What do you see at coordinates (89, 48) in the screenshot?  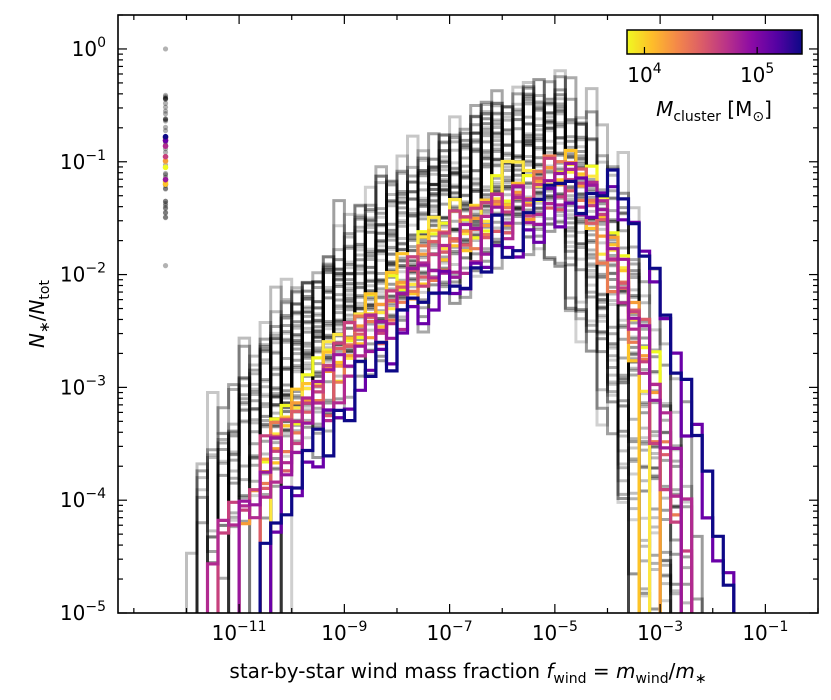 I see `y-tick-label: 10⁰` at bounding box center [89, 48].